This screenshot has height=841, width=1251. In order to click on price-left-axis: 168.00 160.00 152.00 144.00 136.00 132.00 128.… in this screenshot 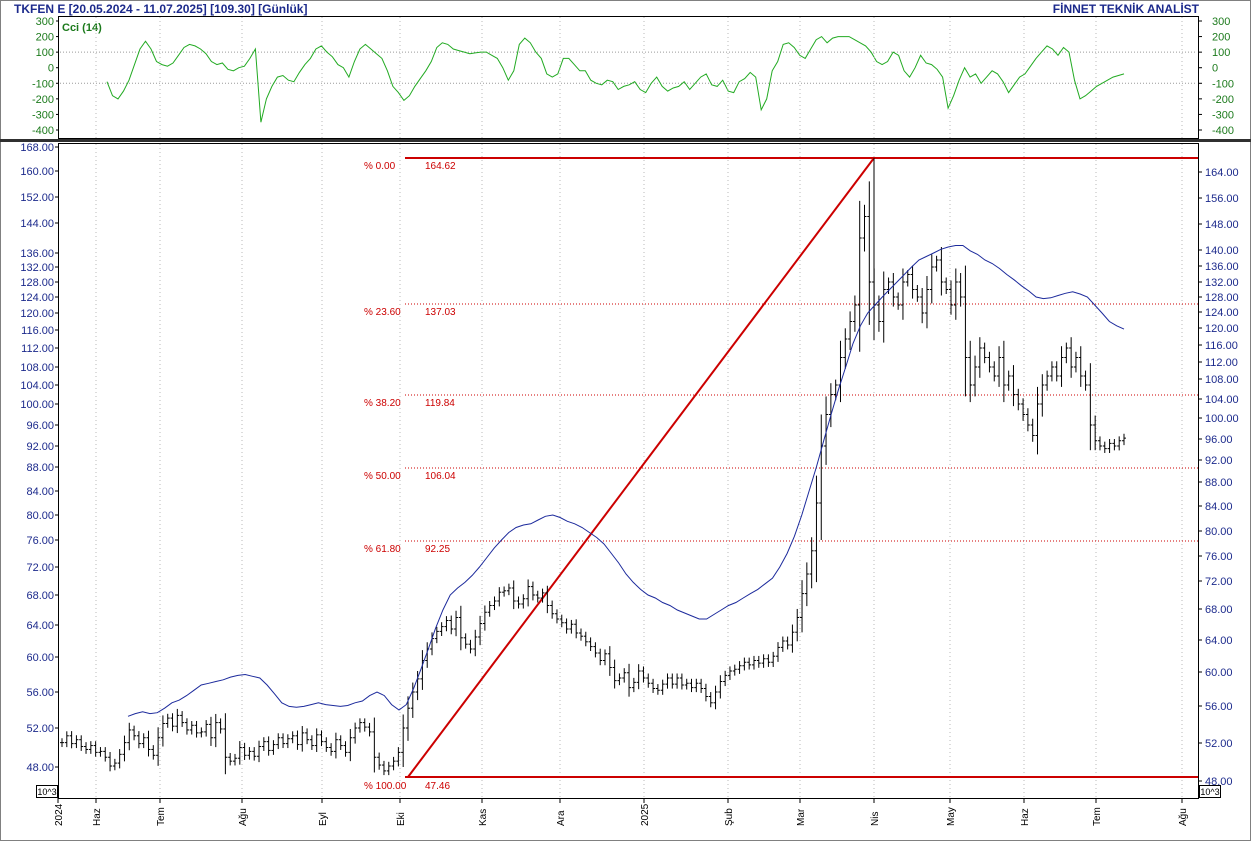, I will do `click(39, 458)`.